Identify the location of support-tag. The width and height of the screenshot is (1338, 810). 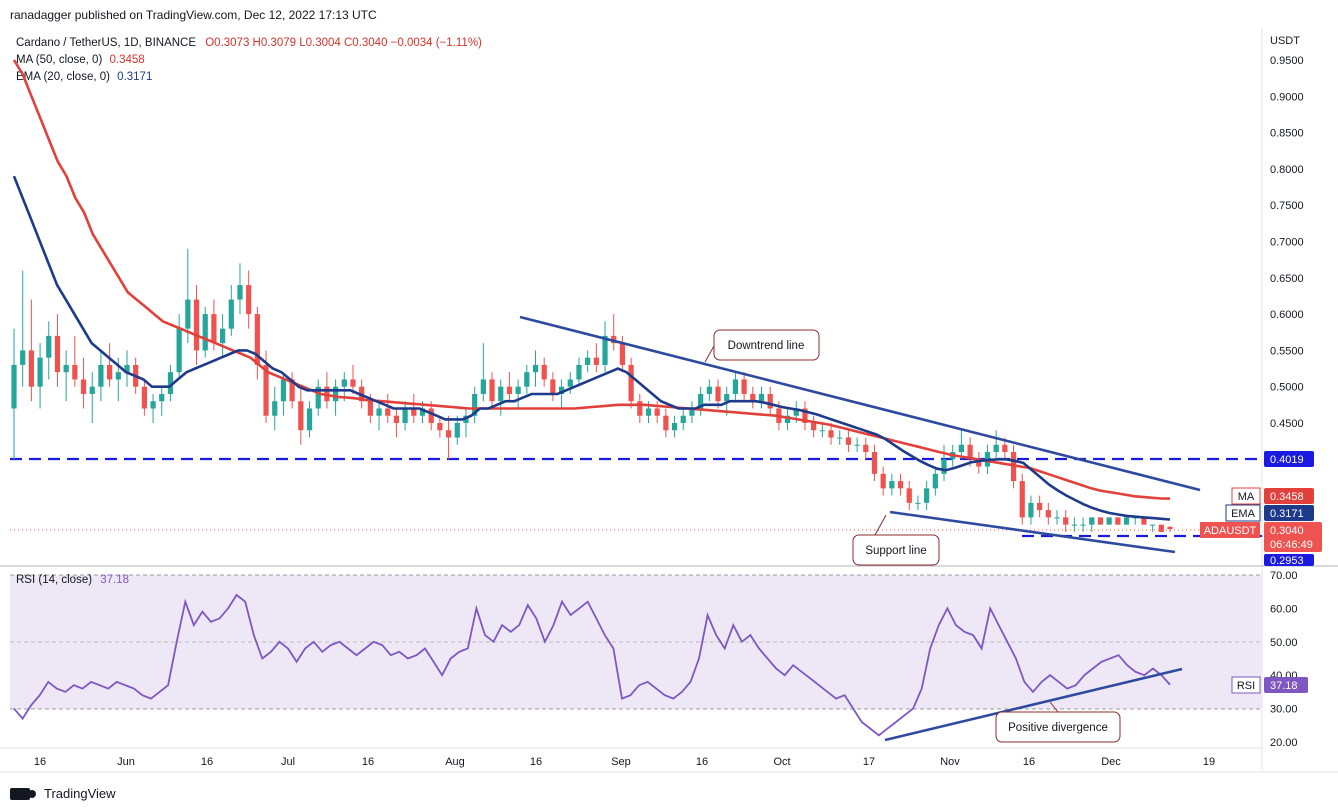
(1289, 560).